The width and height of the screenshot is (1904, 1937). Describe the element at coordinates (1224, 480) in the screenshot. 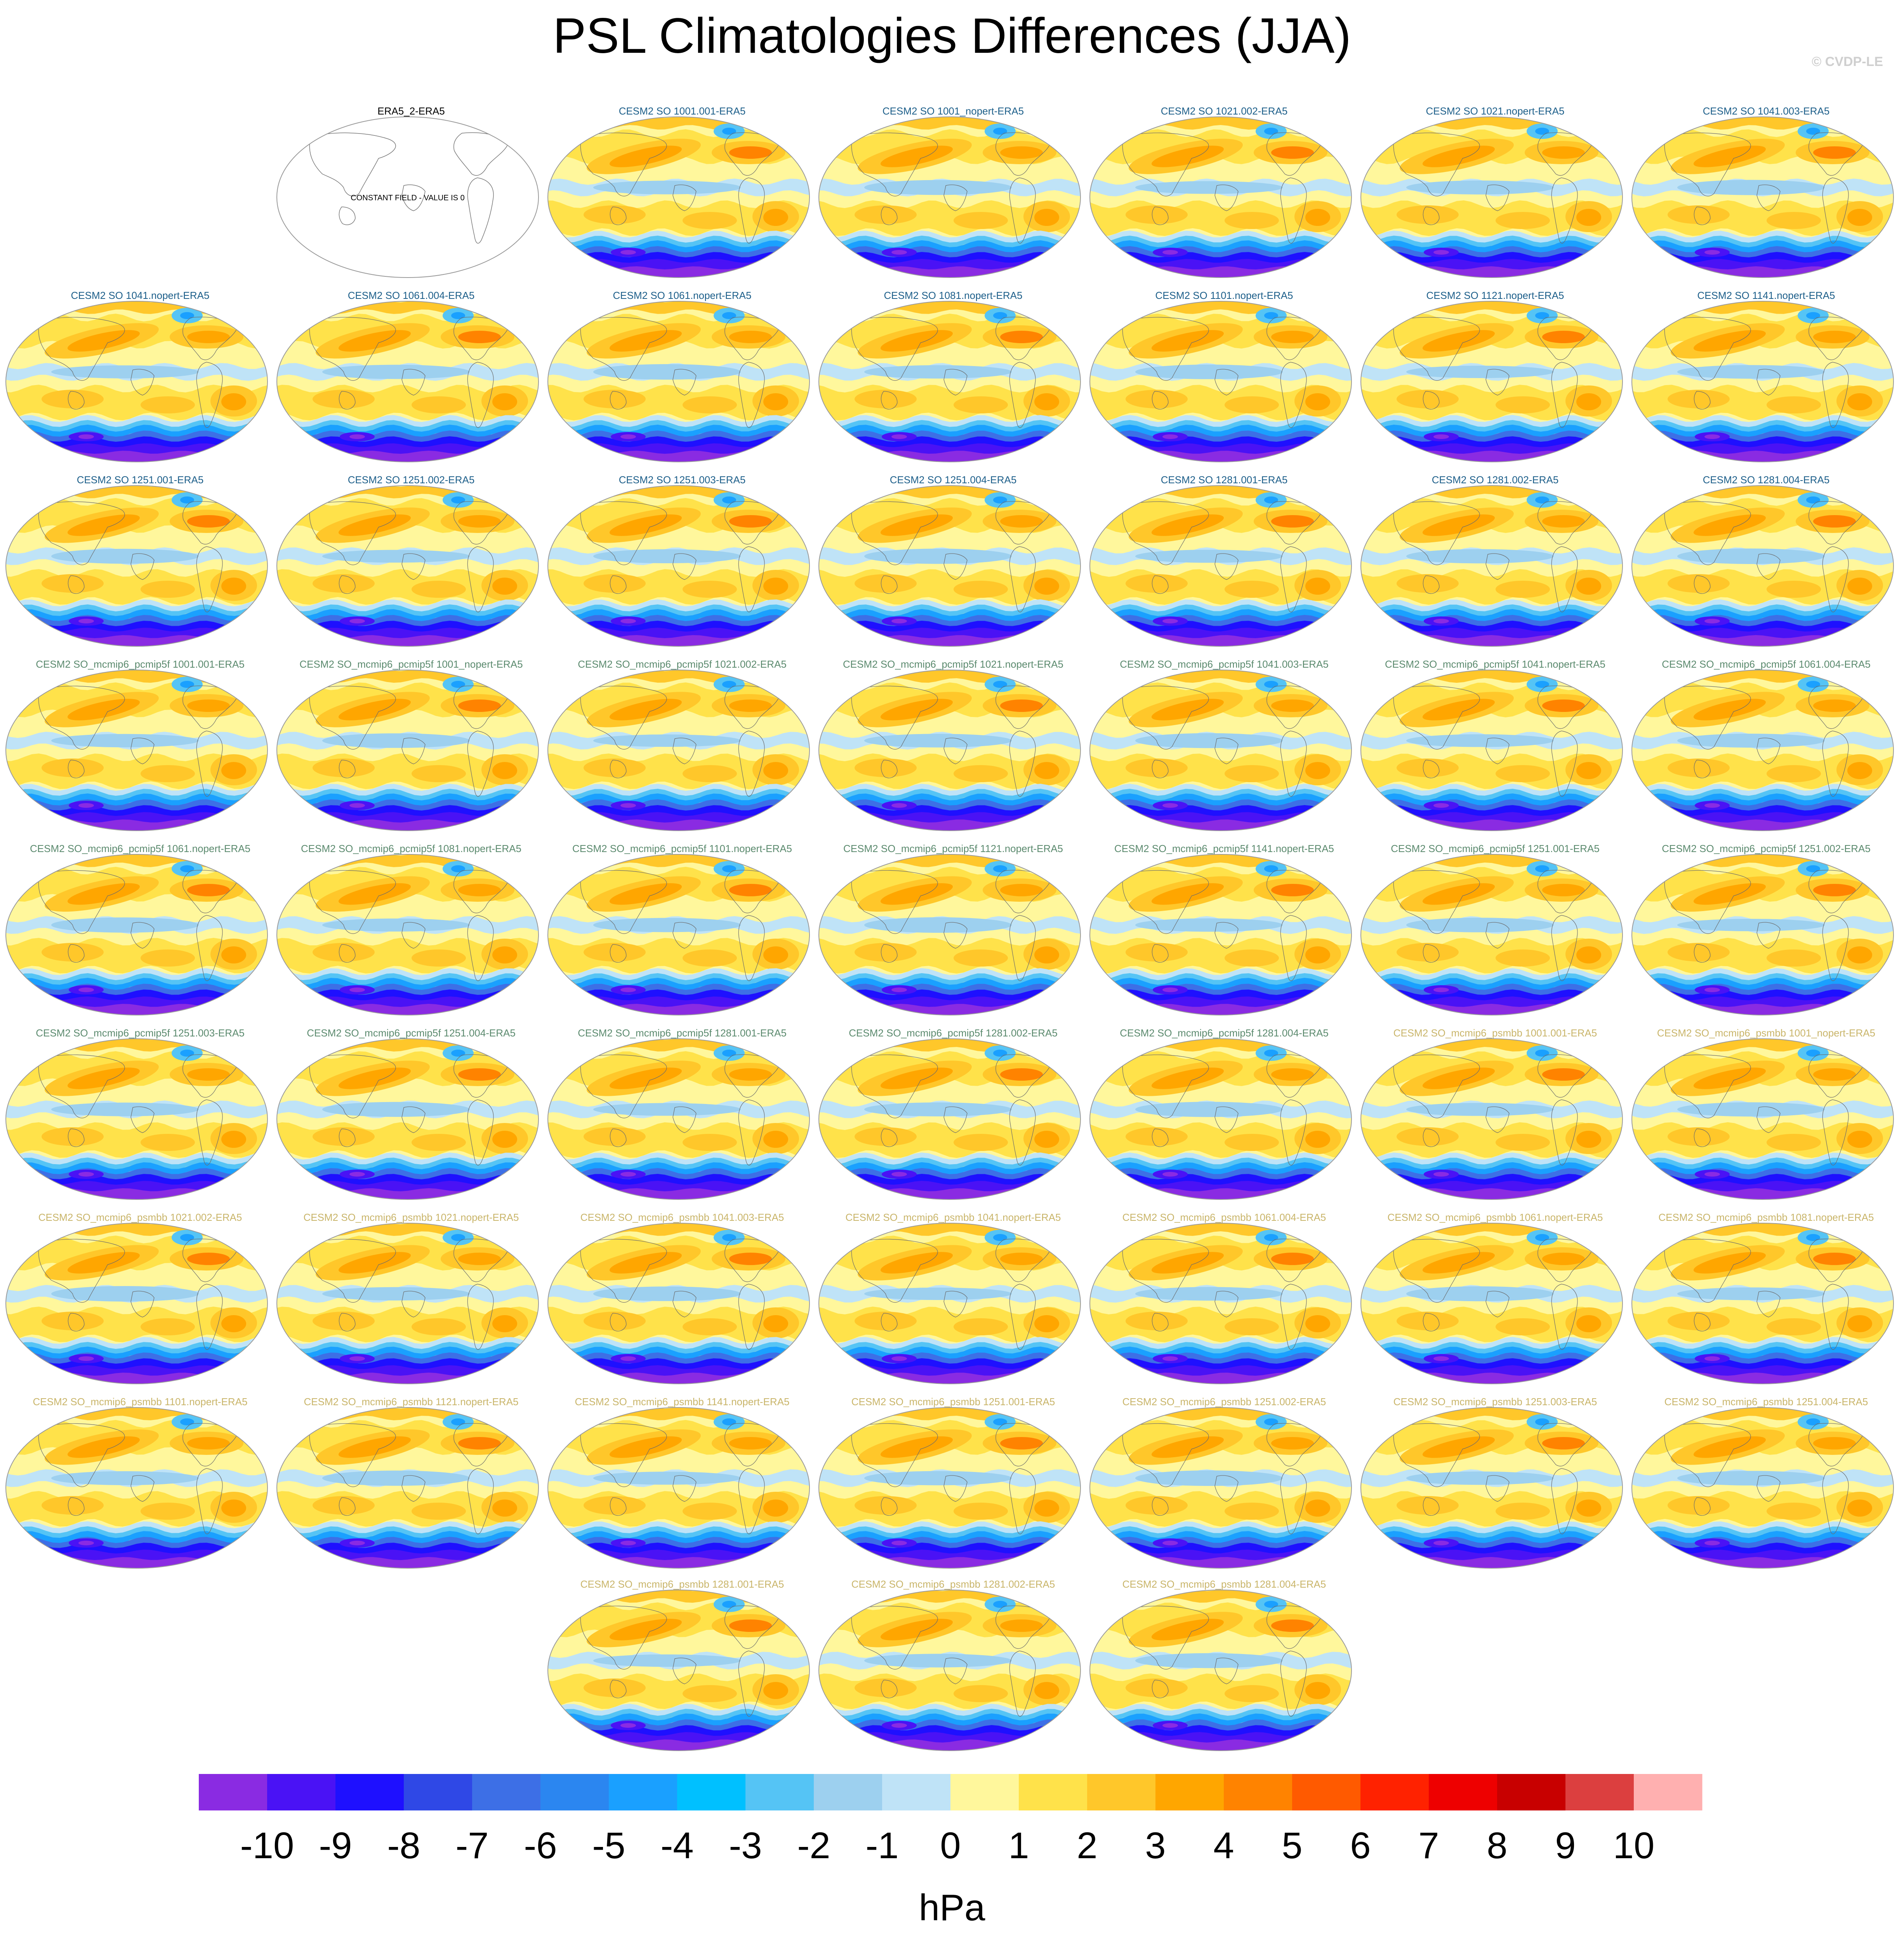

I see `map-panel-title: CESM2 SO 1281.001-ERA5` at that location.